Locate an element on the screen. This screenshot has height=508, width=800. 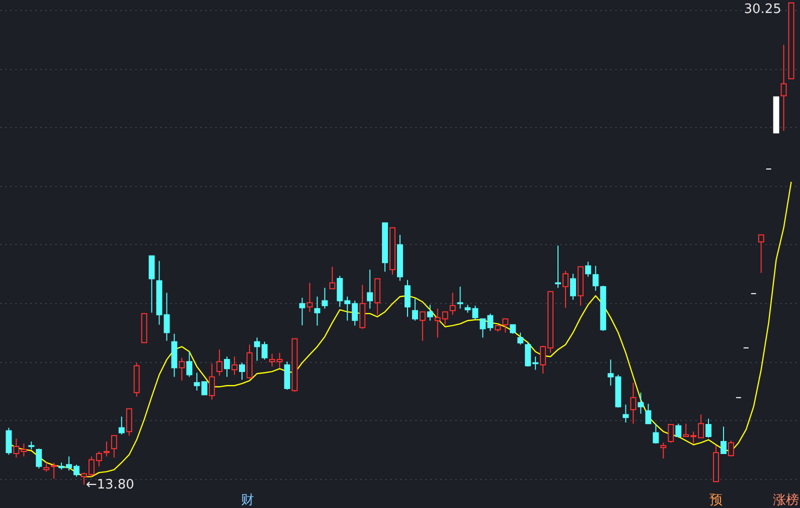
annotation: 30.25 is located at coordinates (763, 9).